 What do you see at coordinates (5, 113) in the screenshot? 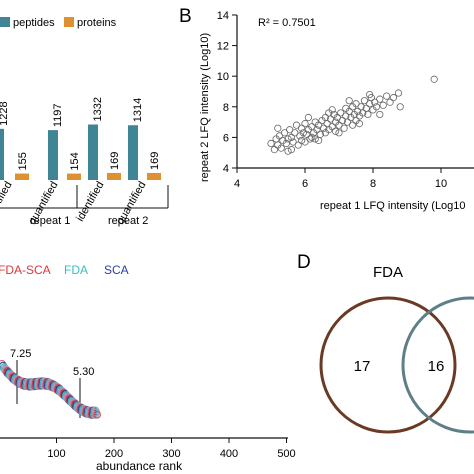
I see `label-peptides-0: 1228` at bounding box center [5, 113].